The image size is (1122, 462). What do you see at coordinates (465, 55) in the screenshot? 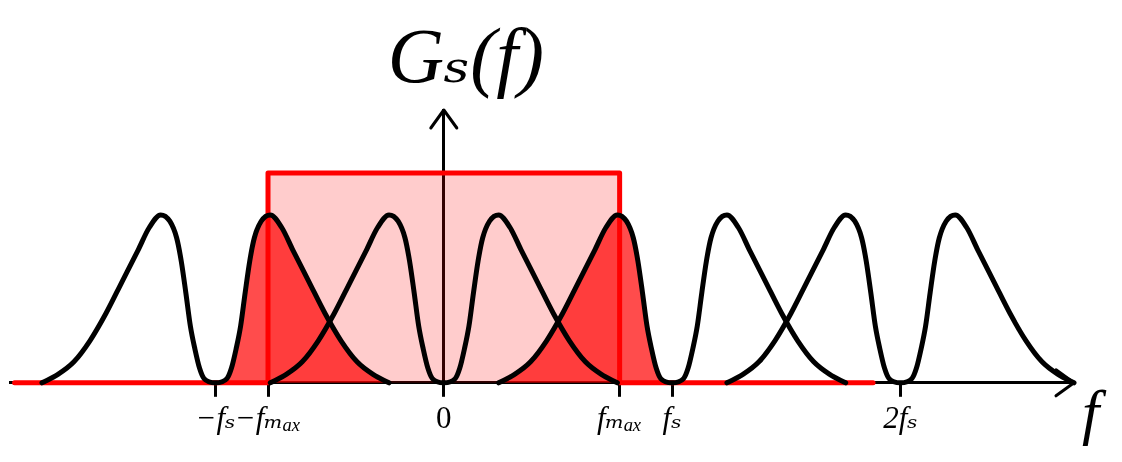
I see `y-axis-title: Gₛ(f)` at bounding box center [465, 55].